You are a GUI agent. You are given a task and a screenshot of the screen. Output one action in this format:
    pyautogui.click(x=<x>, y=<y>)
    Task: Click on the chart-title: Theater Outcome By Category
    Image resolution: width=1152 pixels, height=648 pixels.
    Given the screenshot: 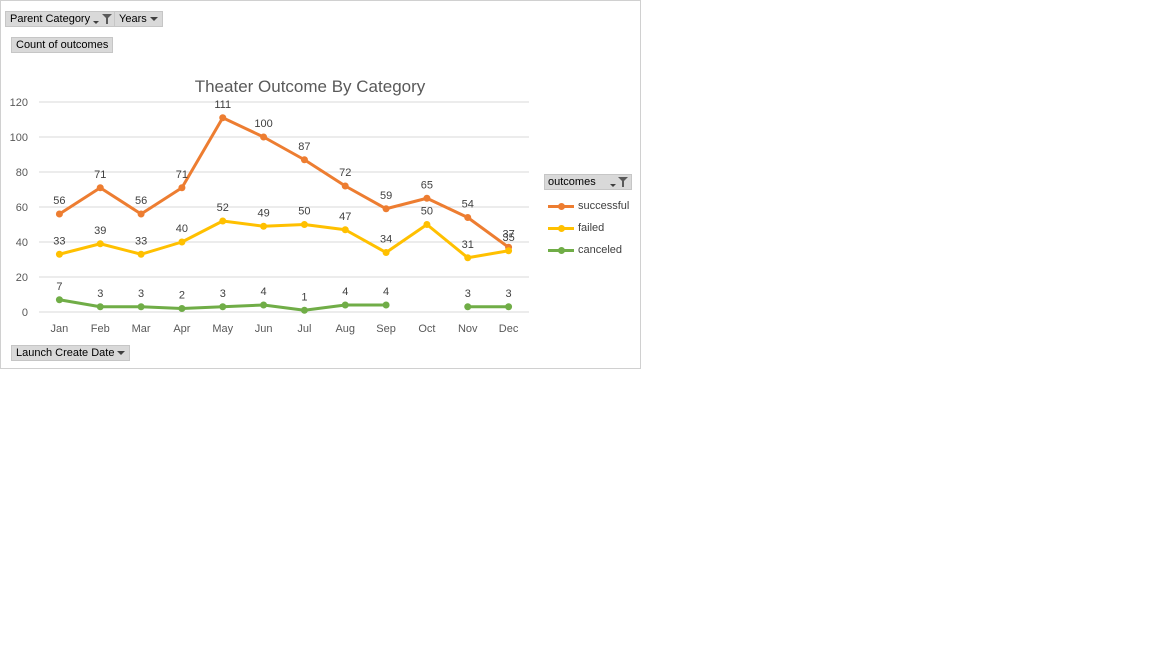 What is the action you would take?
    pyautogui.click(x=310, y=86)
    